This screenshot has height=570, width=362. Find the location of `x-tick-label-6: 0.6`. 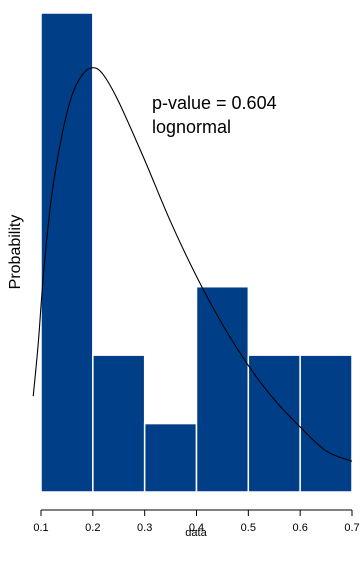

x-tick-label-6: 0.6 is located at coordinates (300, 528).